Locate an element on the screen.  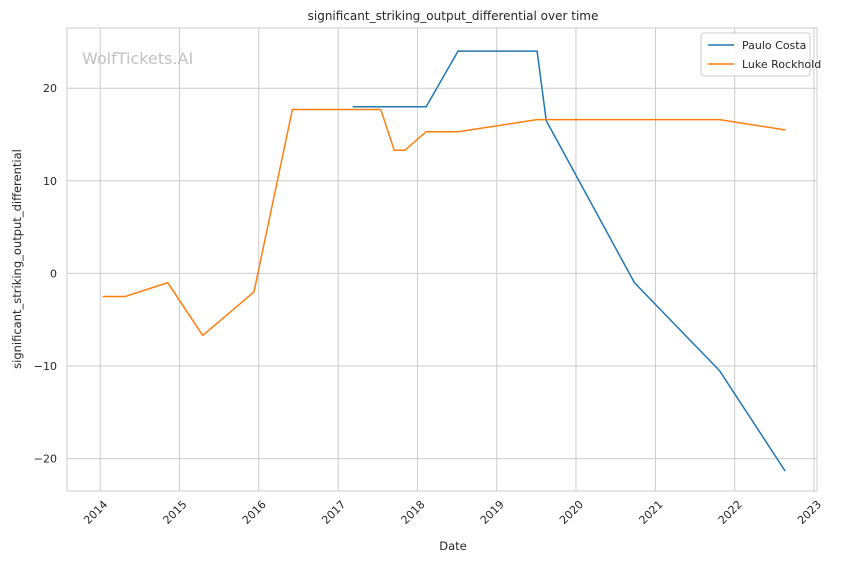
x-tick-label-2021: 2021 is located at coordinates (651, 512).